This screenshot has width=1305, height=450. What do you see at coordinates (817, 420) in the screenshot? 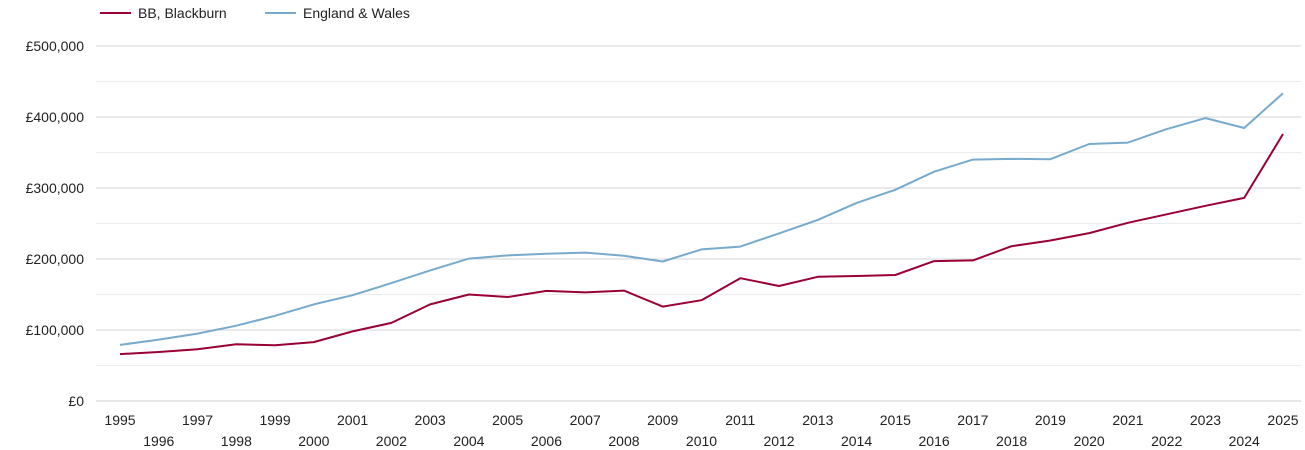
I see `x-tick-label: 2013` at bounding box center [817, 420].